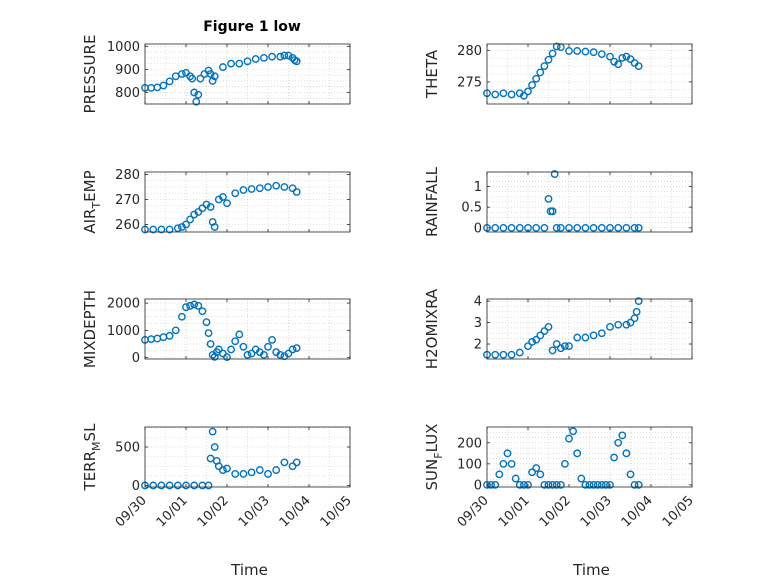 The width and height of the screenshot is (778, 583). I want to click on panel-rainfall: 0 0.5 1 RAINFALL, so click(558, 201).